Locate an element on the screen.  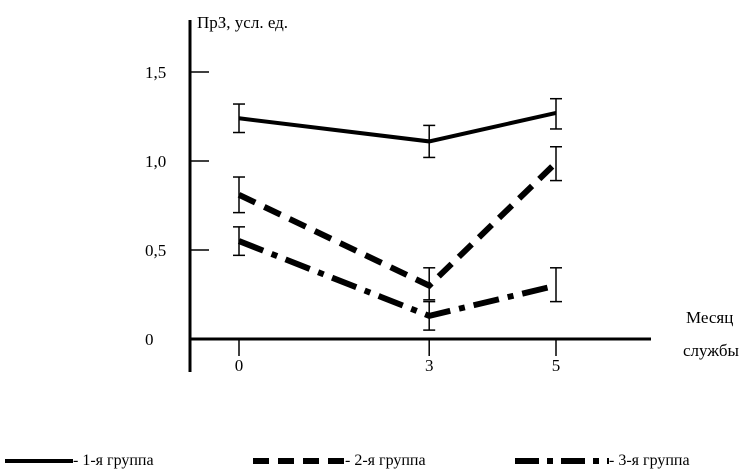
y-tick-label: 0,5 is located at coordinates (155, 250).